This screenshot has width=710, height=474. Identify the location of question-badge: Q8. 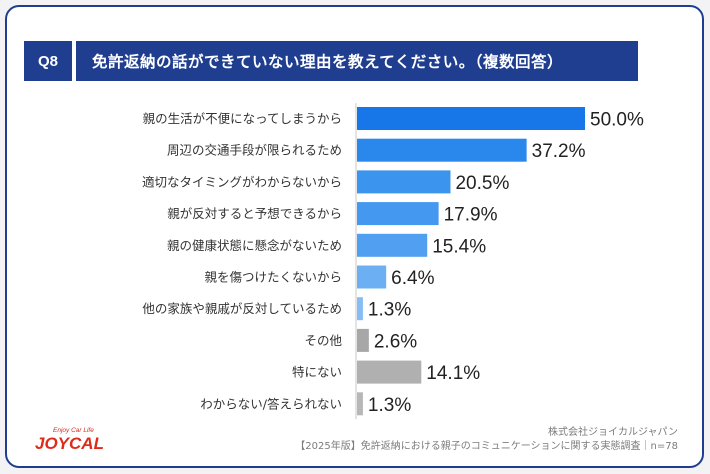
(48, 61).